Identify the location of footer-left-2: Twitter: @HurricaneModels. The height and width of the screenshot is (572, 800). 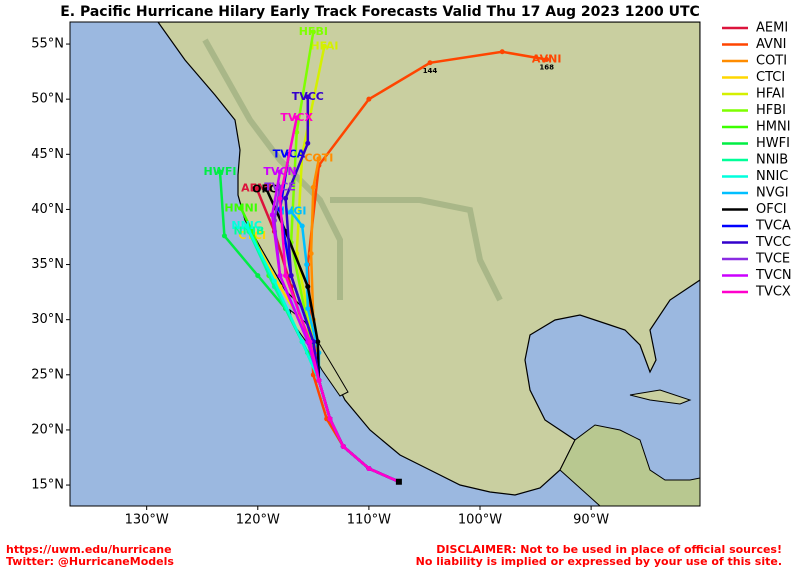
(90, 561).